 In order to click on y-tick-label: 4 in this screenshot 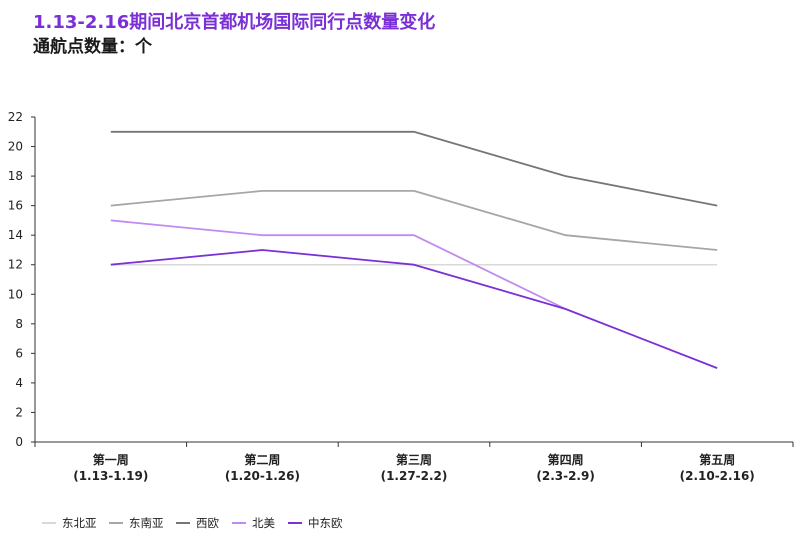, I will do `click(19, 383)`.